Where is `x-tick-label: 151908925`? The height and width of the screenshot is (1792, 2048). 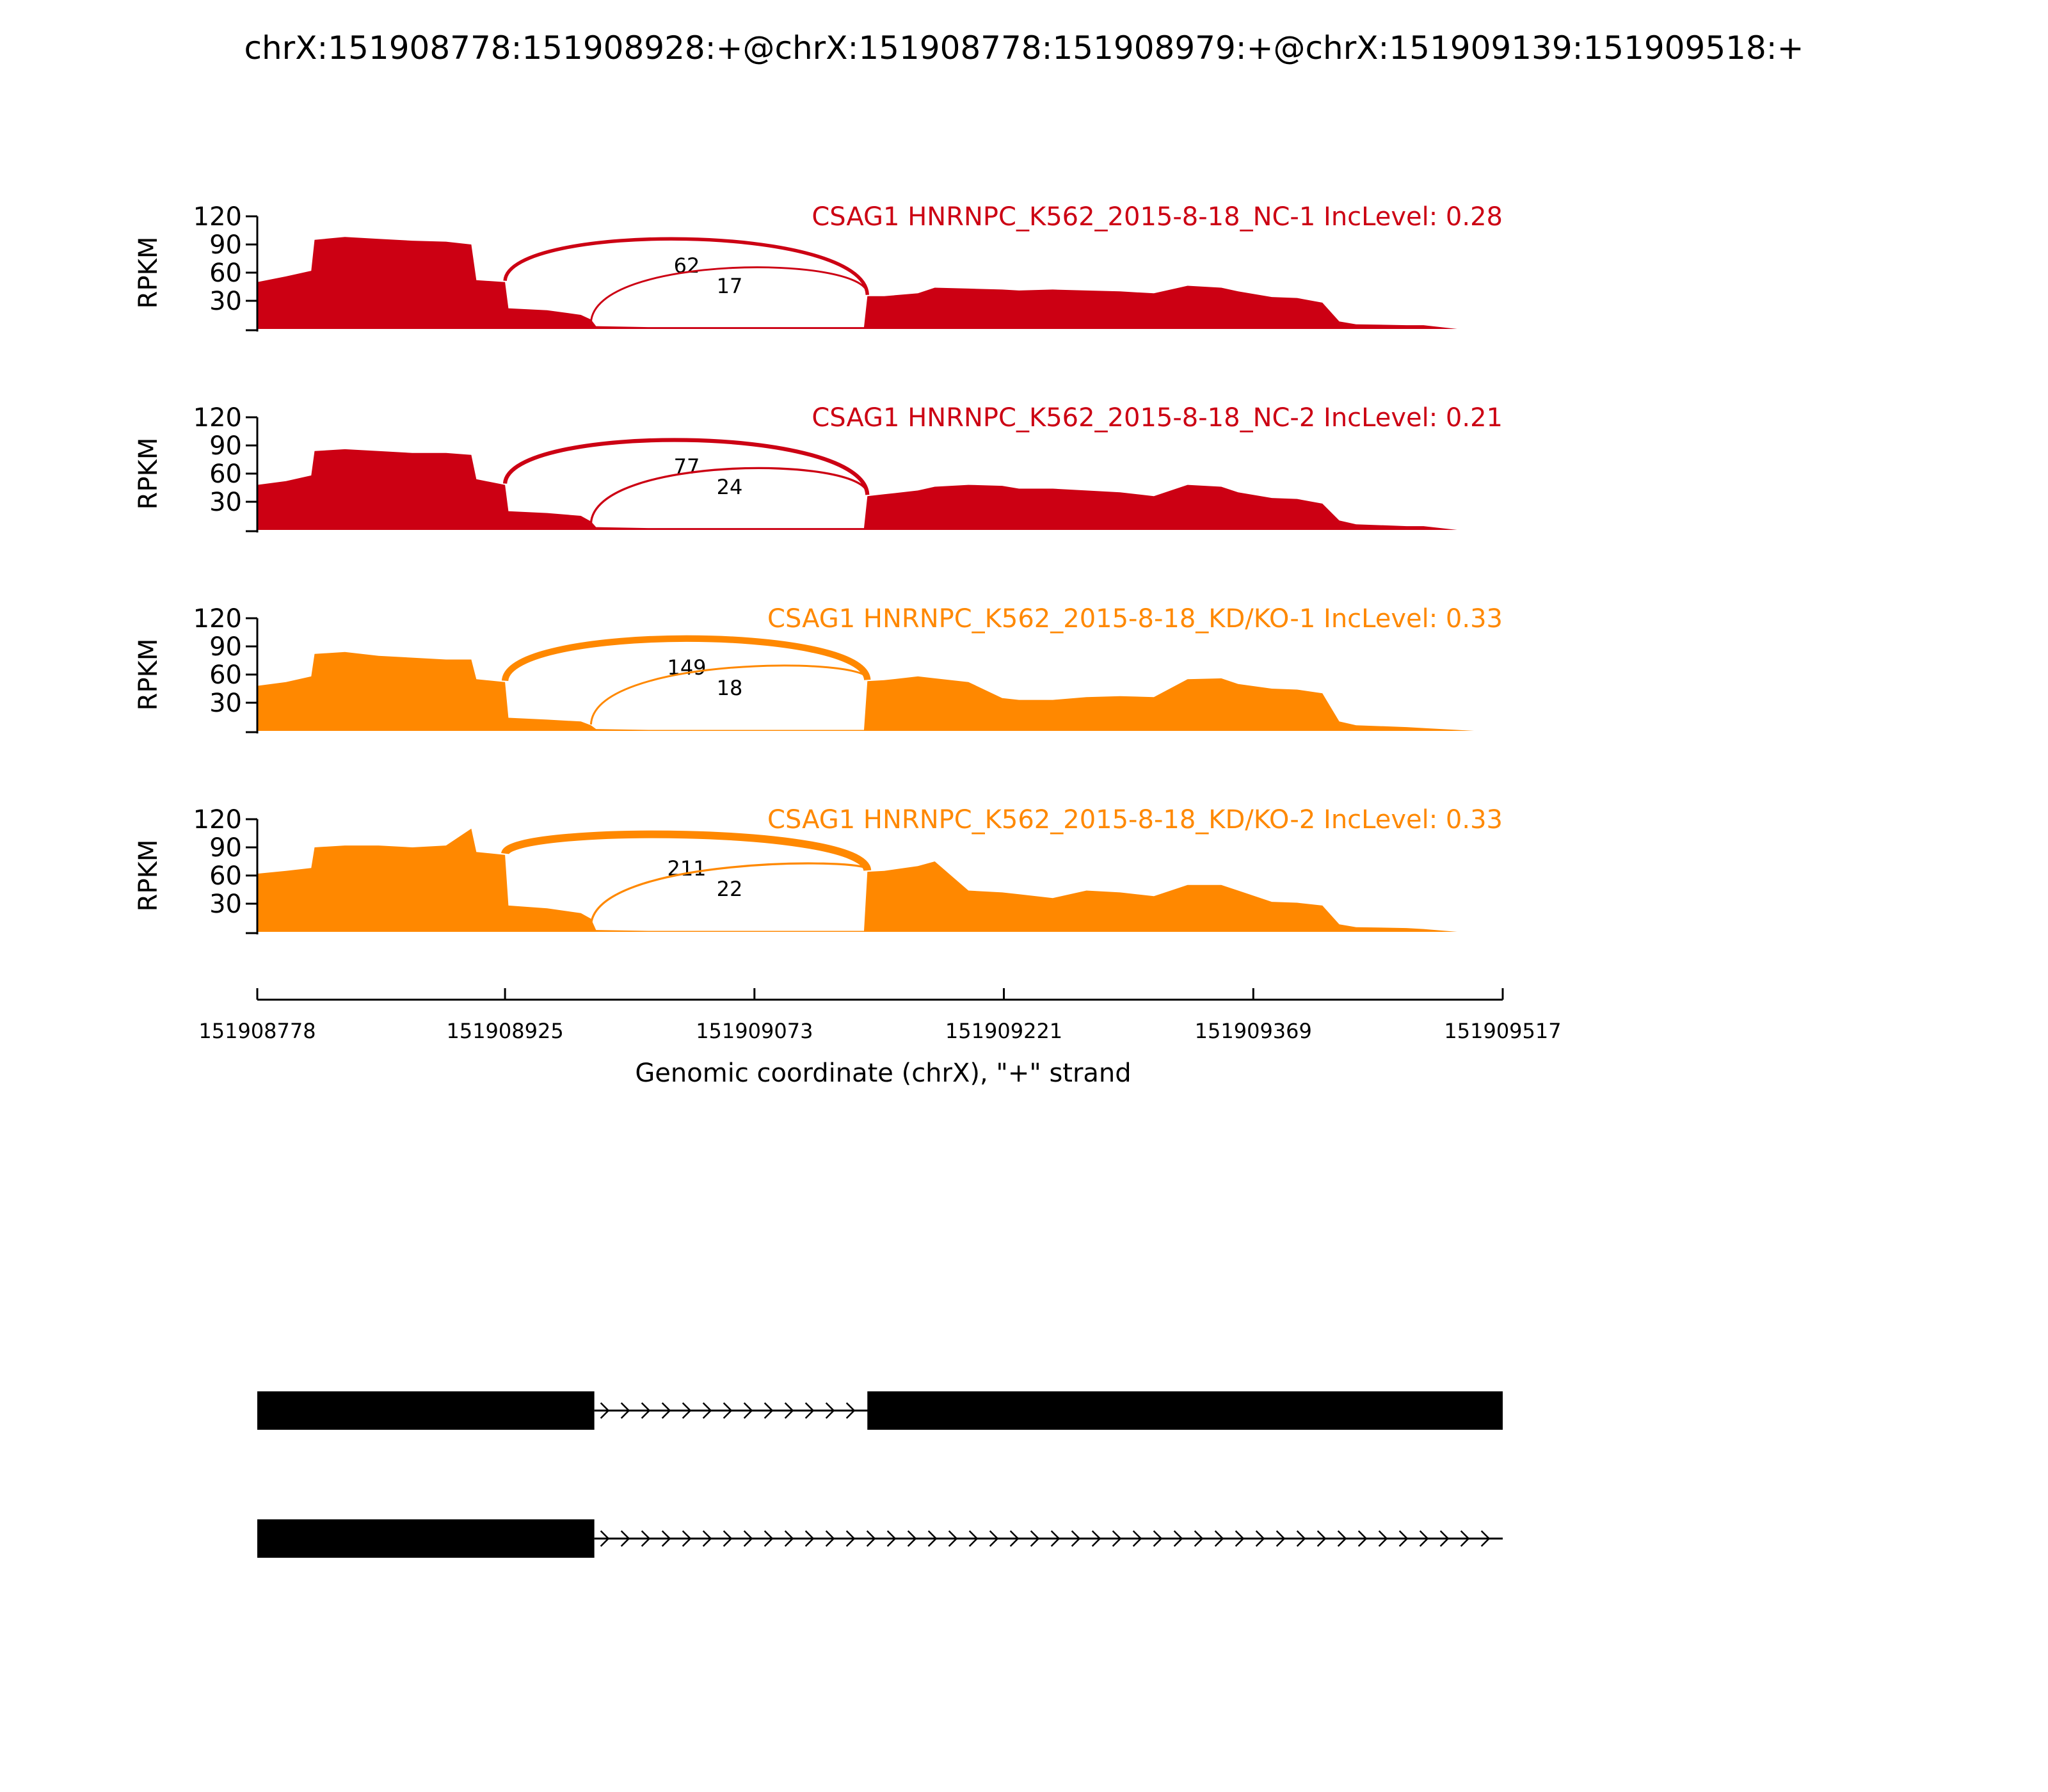 x-tick-label: 151908925 is located at coordinates (504, 1031).